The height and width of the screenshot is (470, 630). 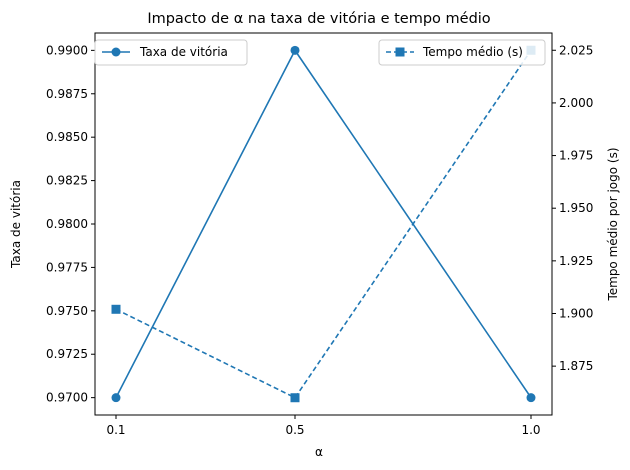 I want to click on right-y-tick-label: 2.000, so click(x=576, y=103).